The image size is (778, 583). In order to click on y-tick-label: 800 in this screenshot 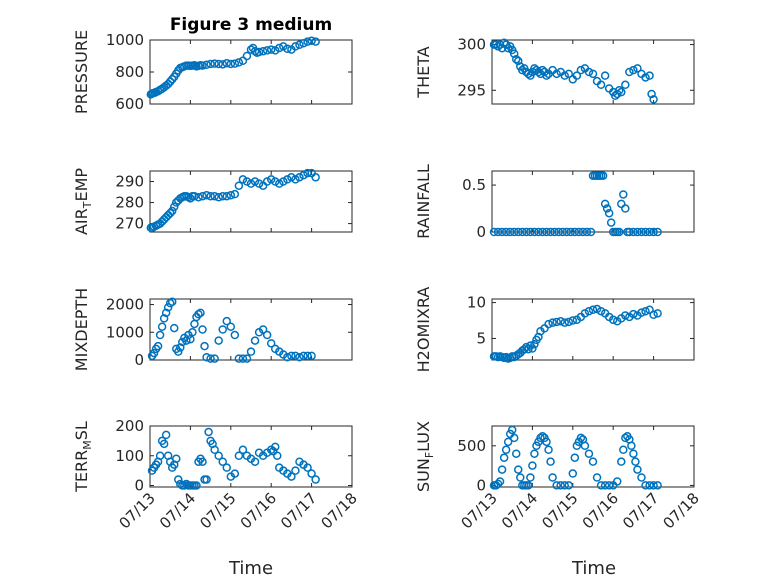, I will do `click(129, 72)`.